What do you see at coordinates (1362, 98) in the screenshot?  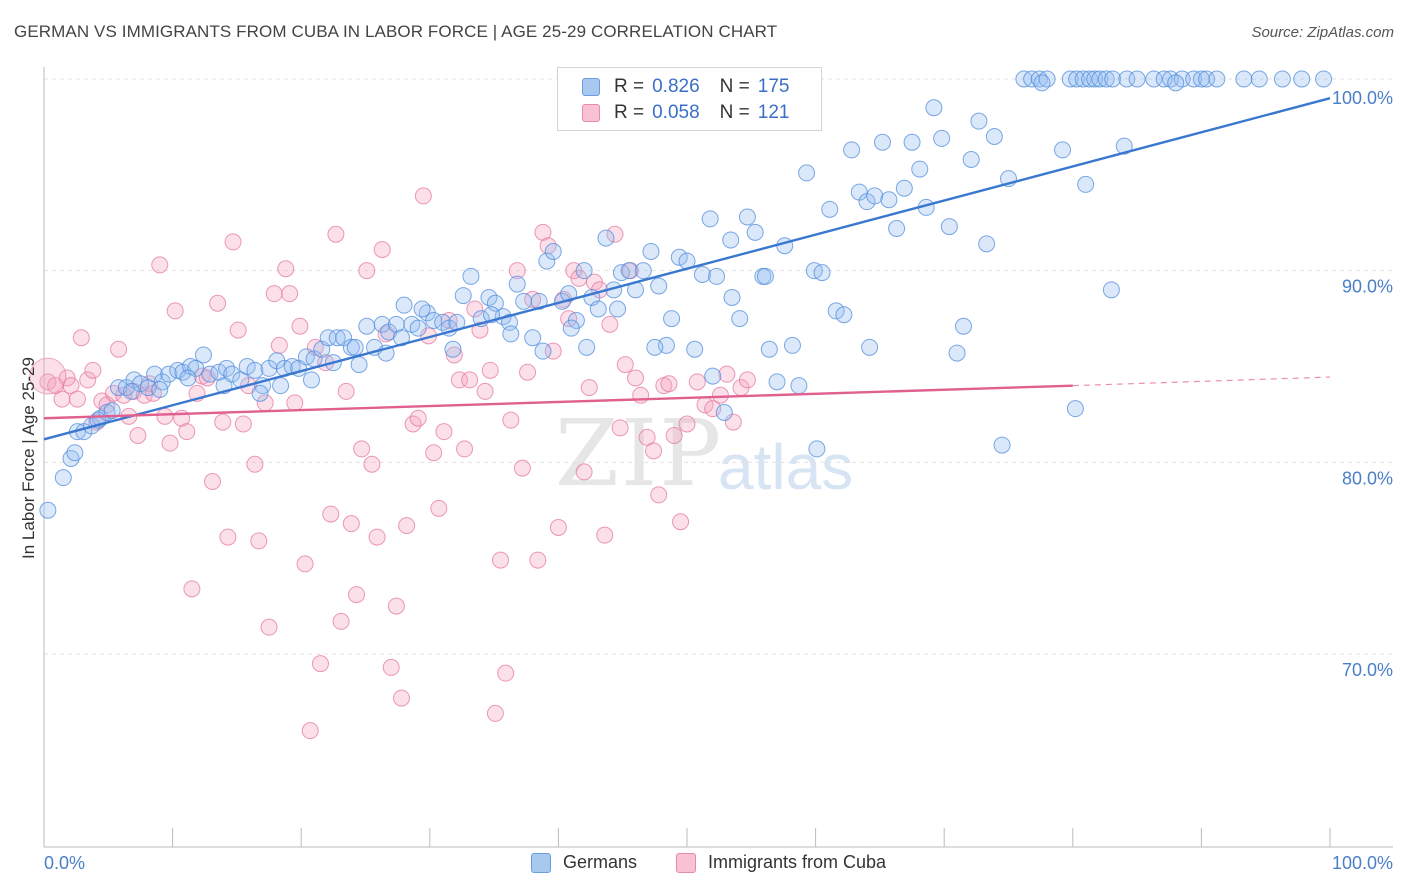 I see `y-tick-label: 100.0%` at bounding box center [1362, 98].